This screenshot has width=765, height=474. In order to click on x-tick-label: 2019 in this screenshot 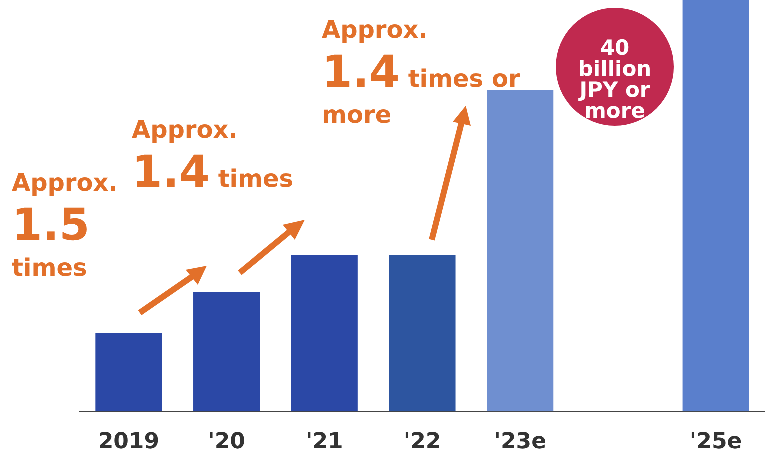, I will do `click(129, 442)`.